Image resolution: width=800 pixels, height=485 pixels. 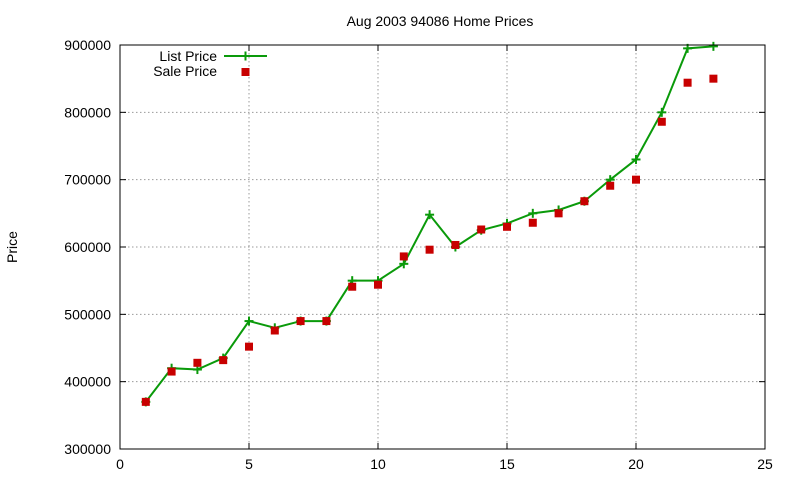 What do you see at coordinates (87, 180) in the screenshot?
I see `y-tick-label: 700000` at bounding box center [87, 180].